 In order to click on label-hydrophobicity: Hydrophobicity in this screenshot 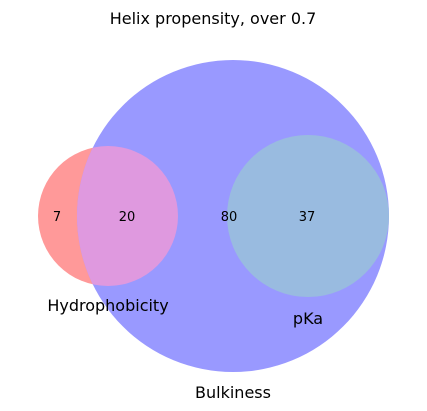, I will do `click(107, 305)`.